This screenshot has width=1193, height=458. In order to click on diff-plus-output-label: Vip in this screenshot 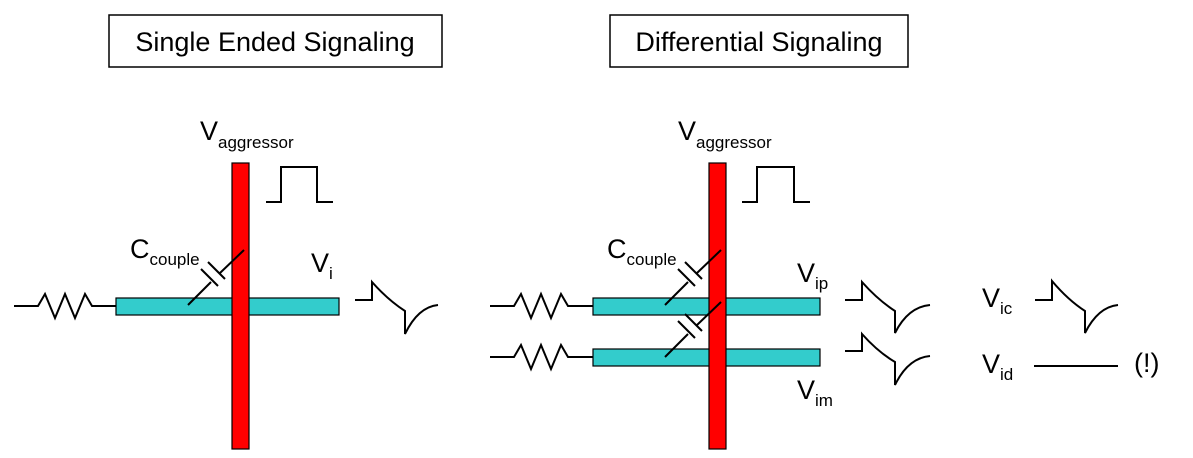, I will do `click(812, 275)`.